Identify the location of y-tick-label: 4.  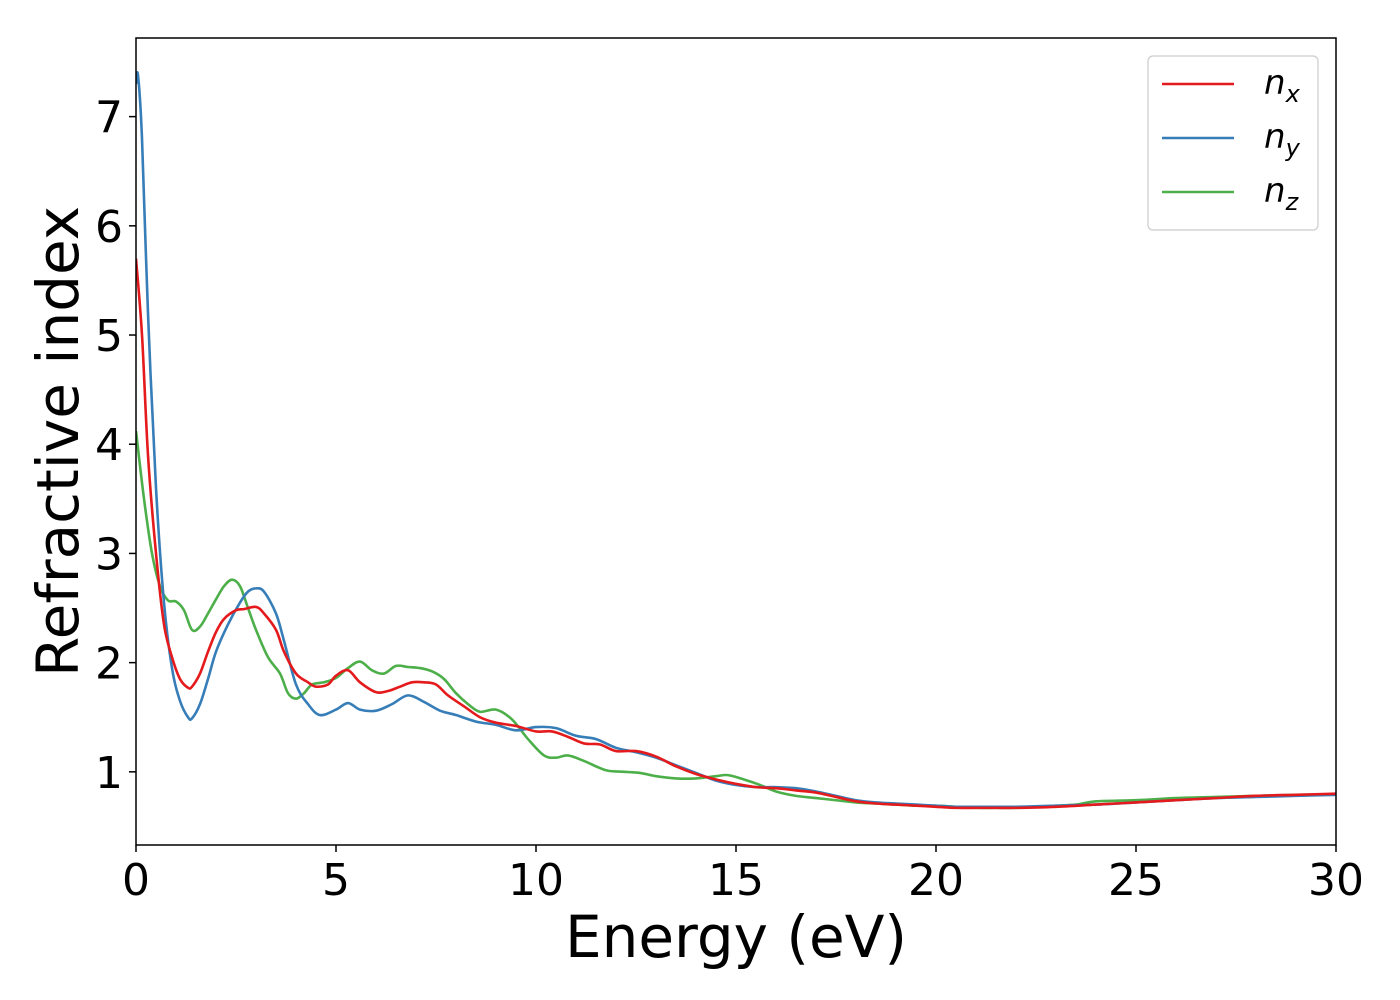
(109, 445).